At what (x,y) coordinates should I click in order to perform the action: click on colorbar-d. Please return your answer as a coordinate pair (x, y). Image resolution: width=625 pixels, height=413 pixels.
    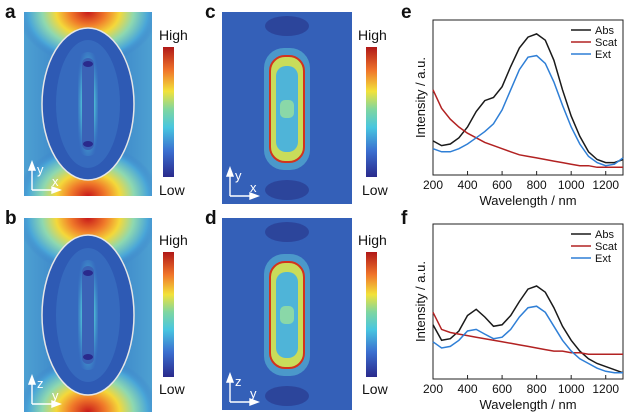
    Looking at the image, I should click on (371, 314).